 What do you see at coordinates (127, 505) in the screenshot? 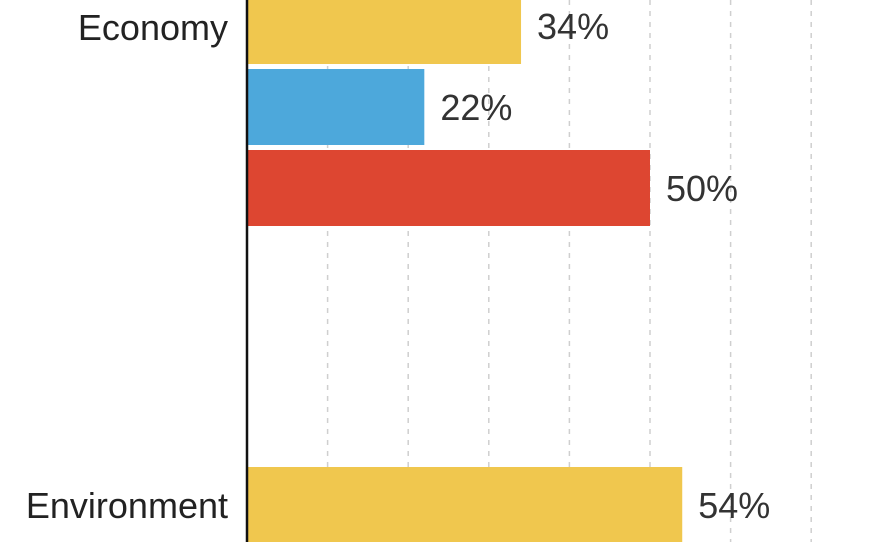
I see `category-label-environment: Environment` at bounding box center [127, 505].